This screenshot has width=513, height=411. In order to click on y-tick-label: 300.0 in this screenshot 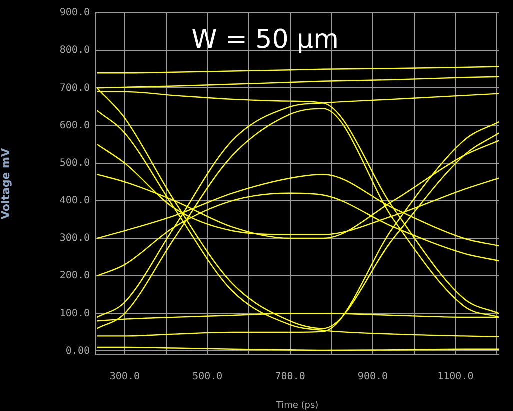, I will do `click(75, 238)`.